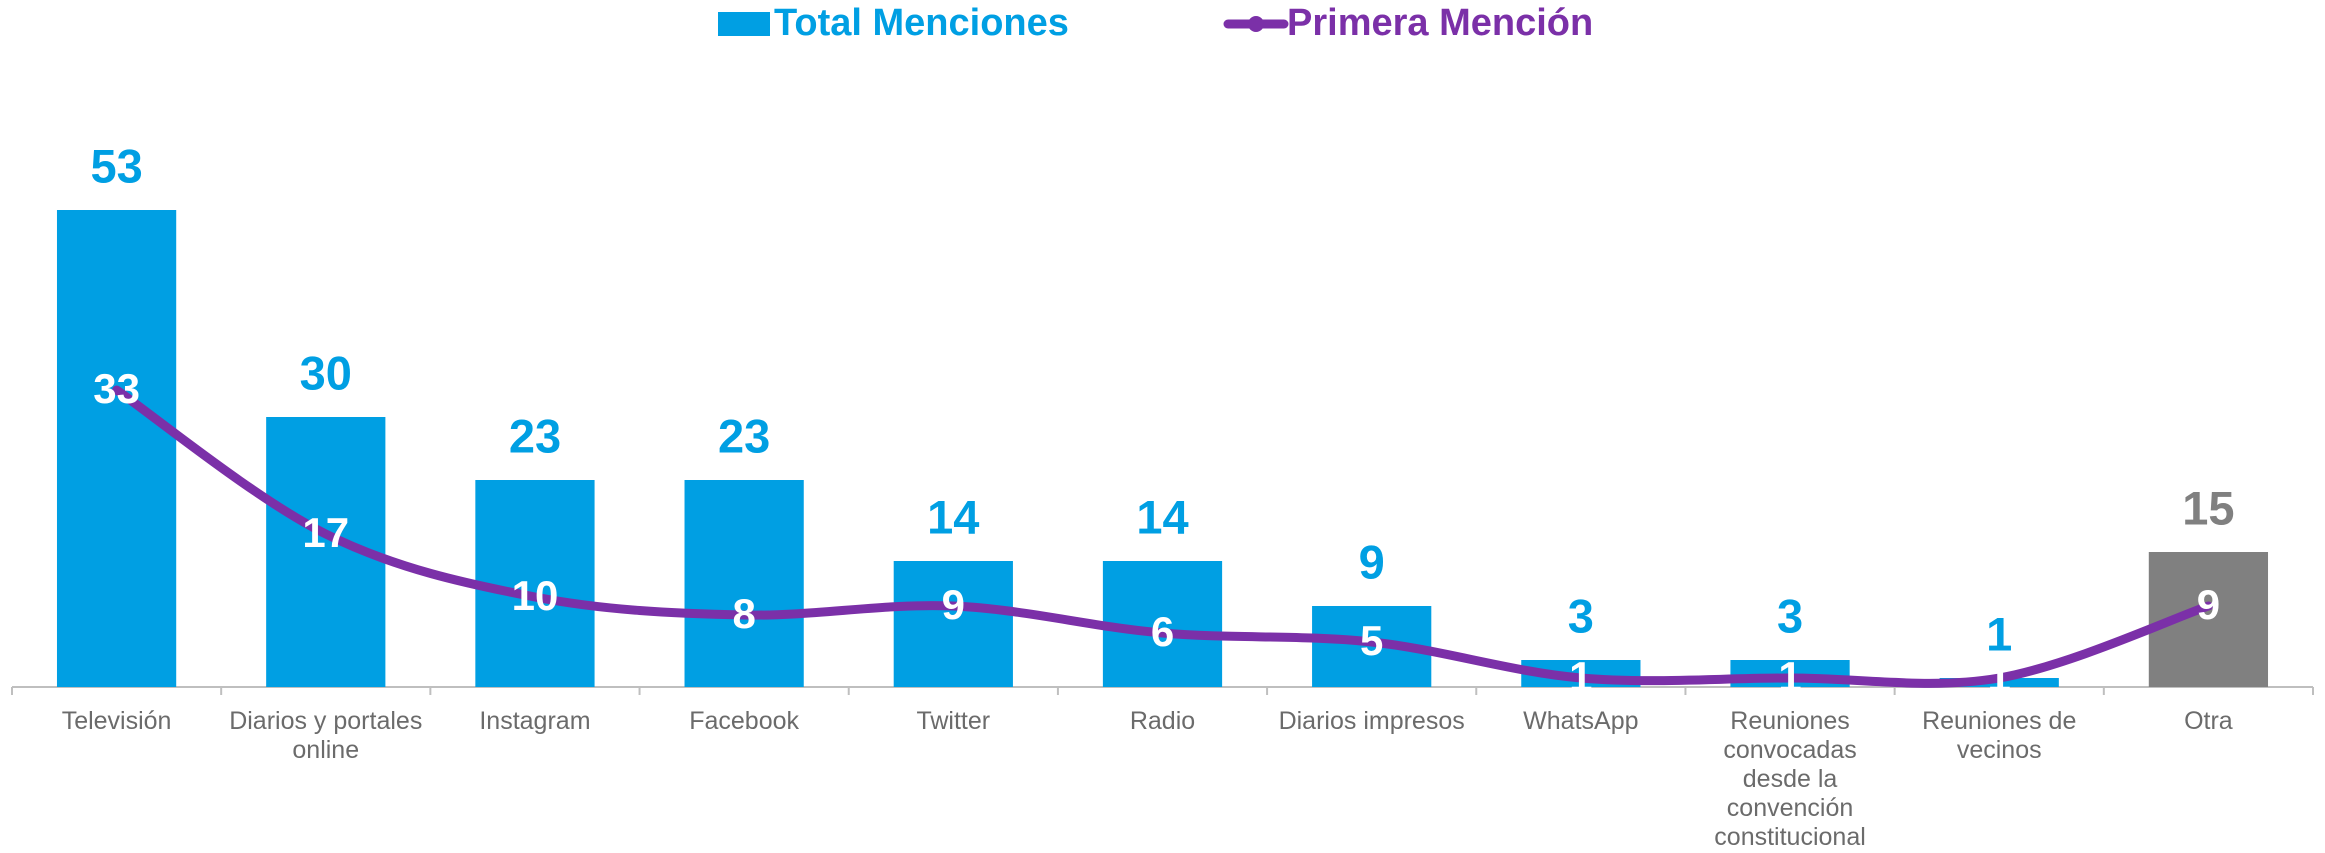  What do you see at coordinates (1162, 721) in the screenshot?
I see `x-tick-label: Radio` at bounding box center [1162, 721].